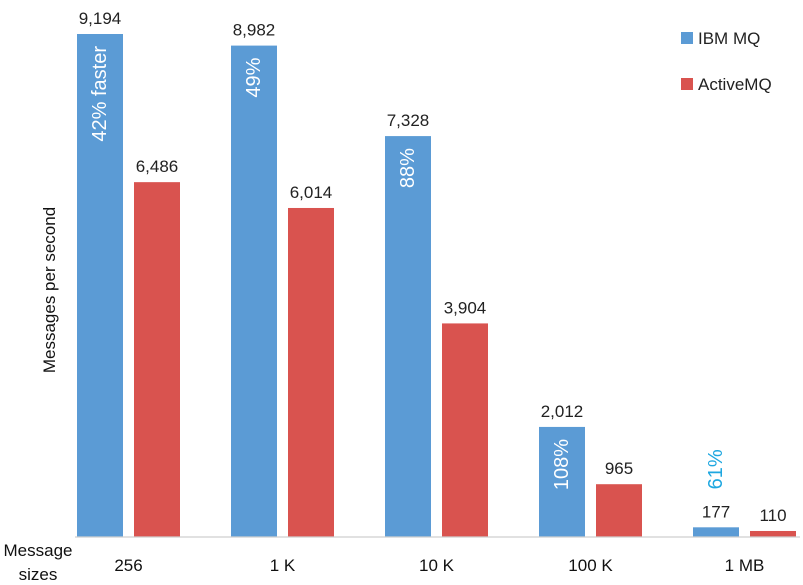 The height and width of the screenshot is (585, 803). I want to click on bar-ibm-mq-1-mb, so click(716, 532).